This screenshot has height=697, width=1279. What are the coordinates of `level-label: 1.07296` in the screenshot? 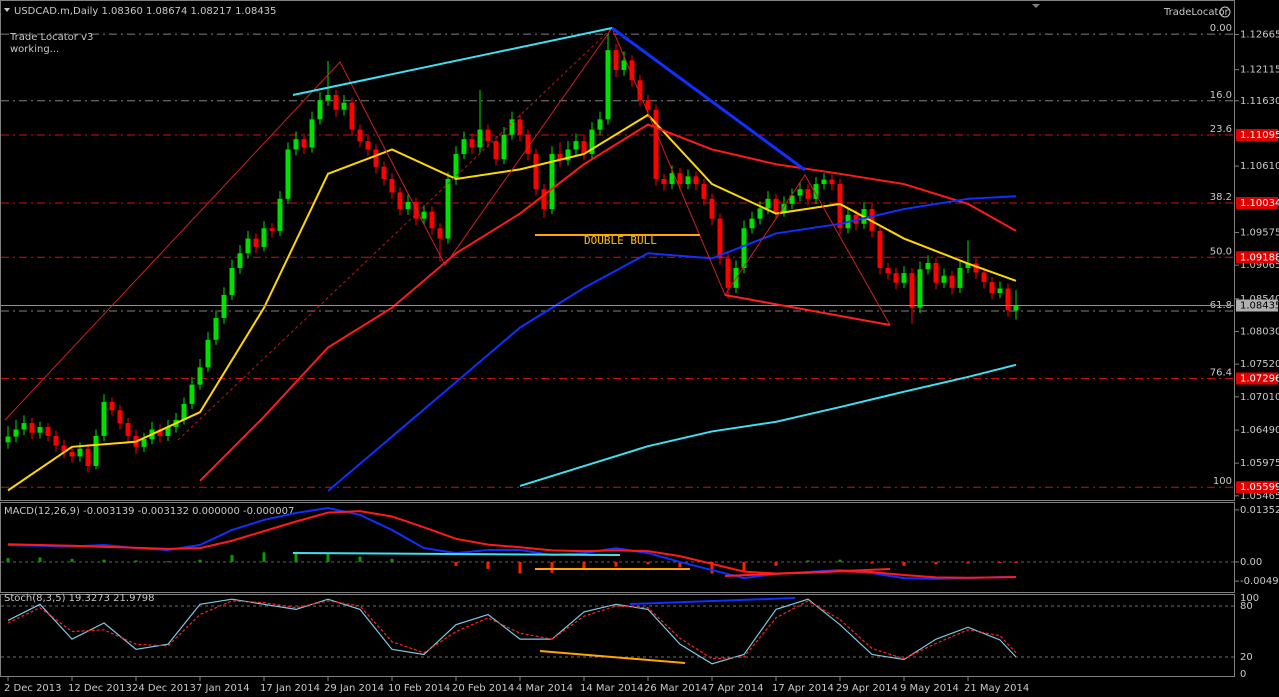 It's located at (1259, 378).